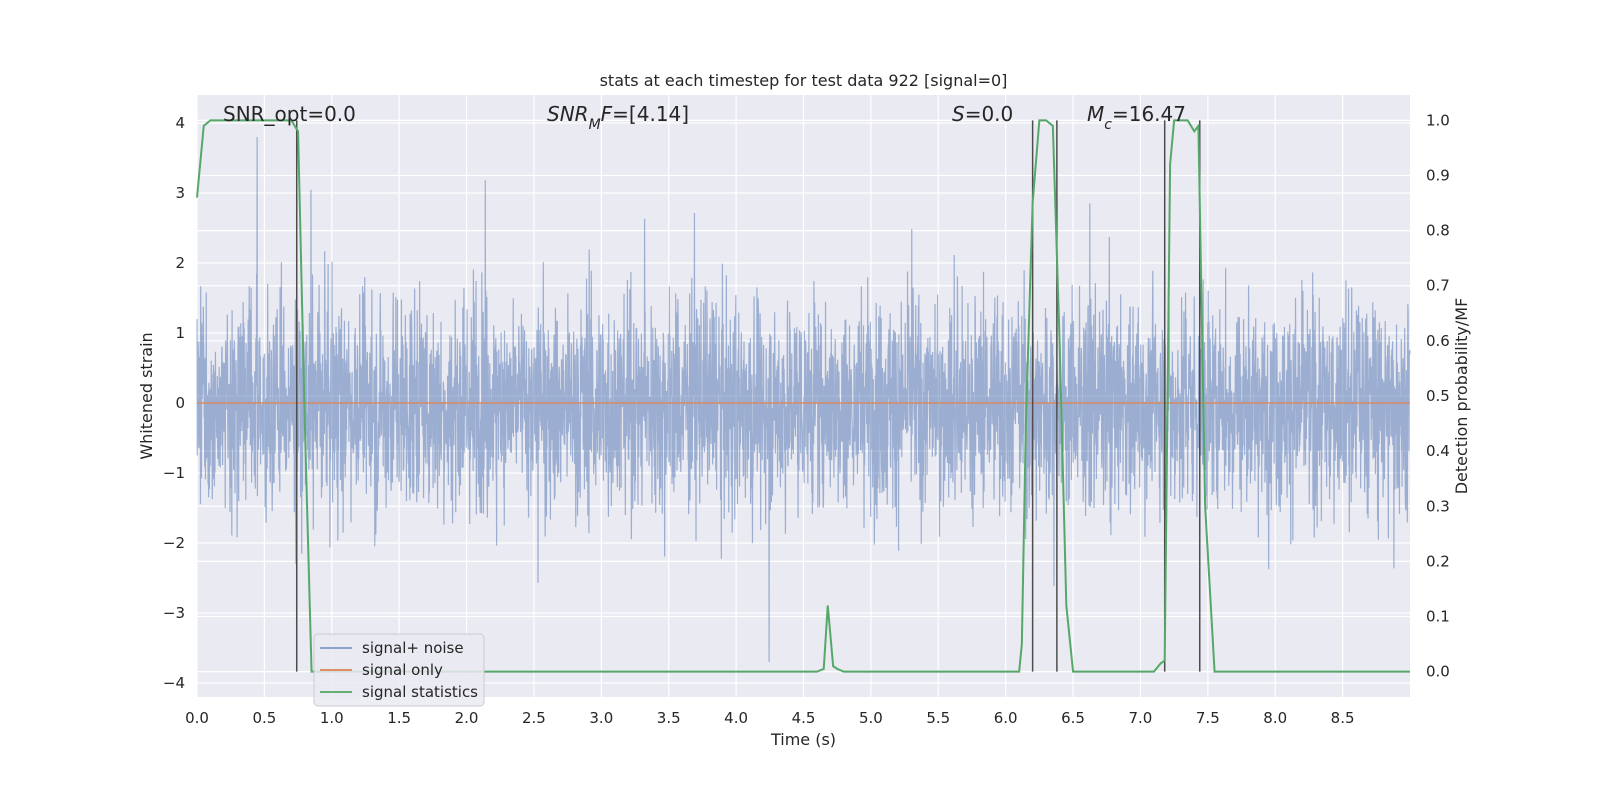 Image resolution: width=1600 pixels, height=800 pixels. I want to click on x-tick-label: 1.5, so click(399, 718).